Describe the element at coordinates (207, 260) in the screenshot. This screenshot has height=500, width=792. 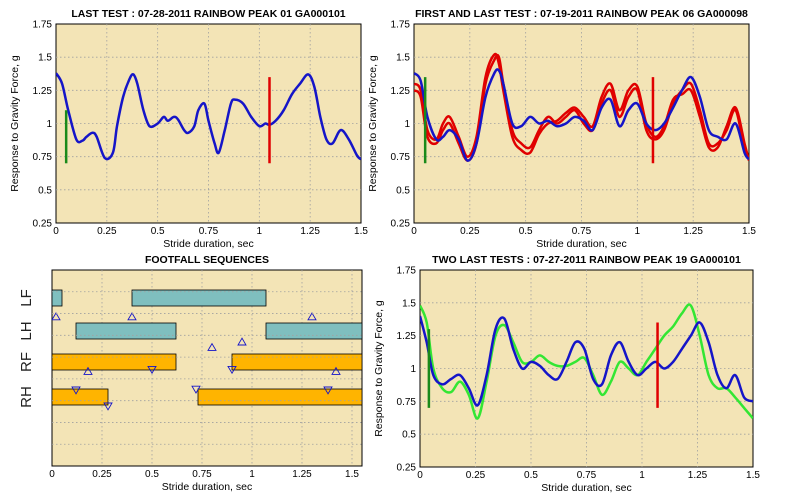
I see `chart-title: FOOTFALL SEQUENCES` at that location.